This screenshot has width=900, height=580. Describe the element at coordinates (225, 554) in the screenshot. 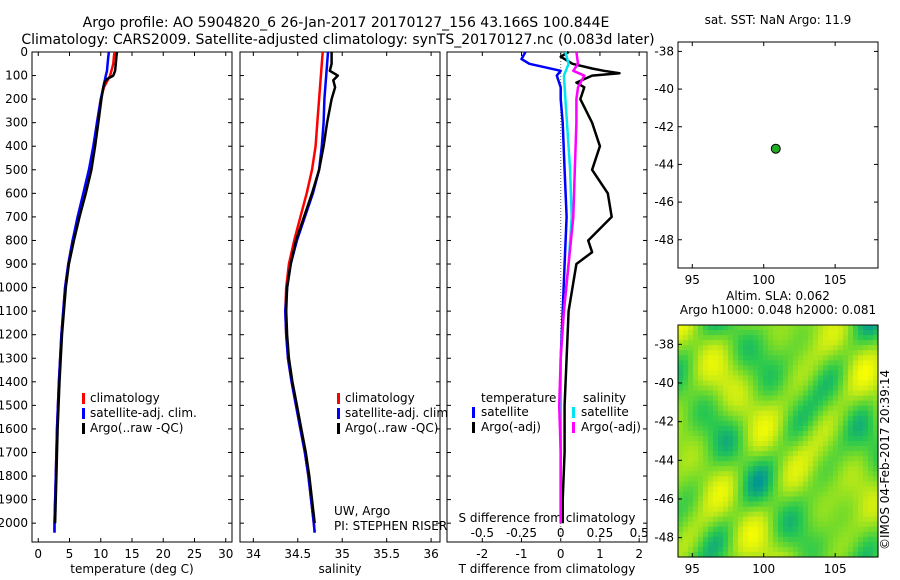

I see `temperature-xtick-label: 30` at that location.